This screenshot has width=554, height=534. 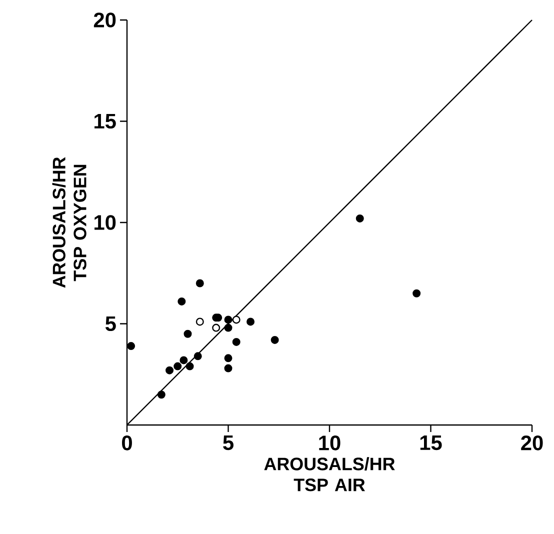 I want to click on x-tick-label: 5, so click(x=228, y=443).